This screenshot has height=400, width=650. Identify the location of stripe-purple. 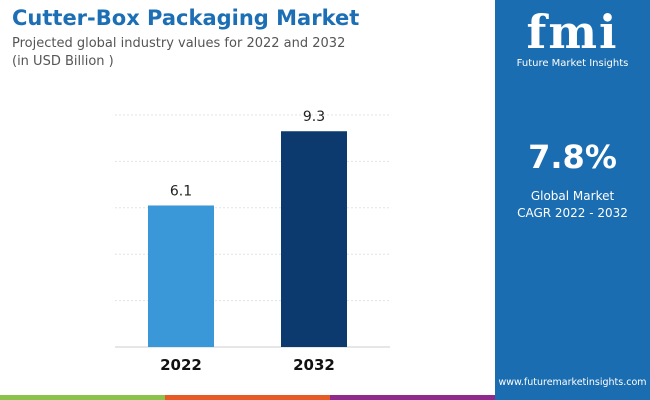
(412, 397).